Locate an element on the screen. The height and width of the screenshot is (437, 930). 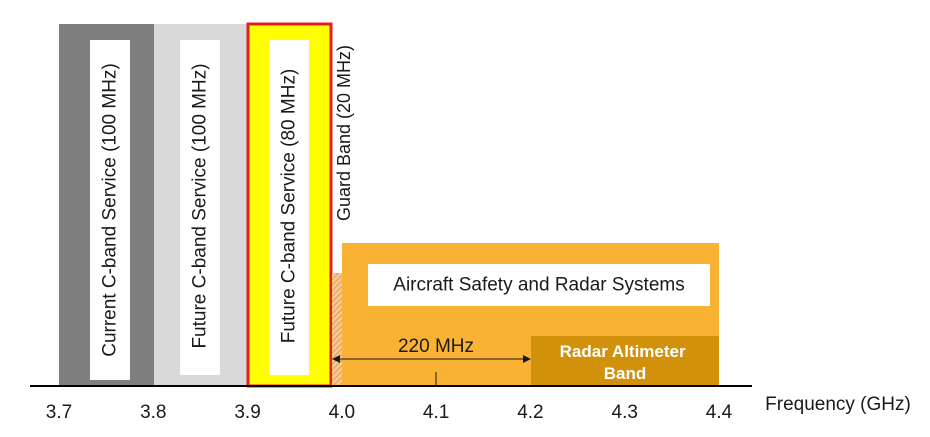
band-future-cband-80-label-box is located at coordinates (289, 207).